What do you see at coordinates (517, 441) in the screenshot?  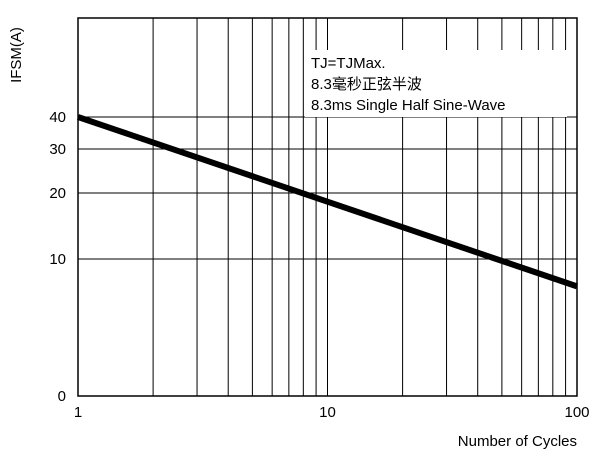 I see `x-axis-label: Number of Cycles` at bounding box center [517, 441].